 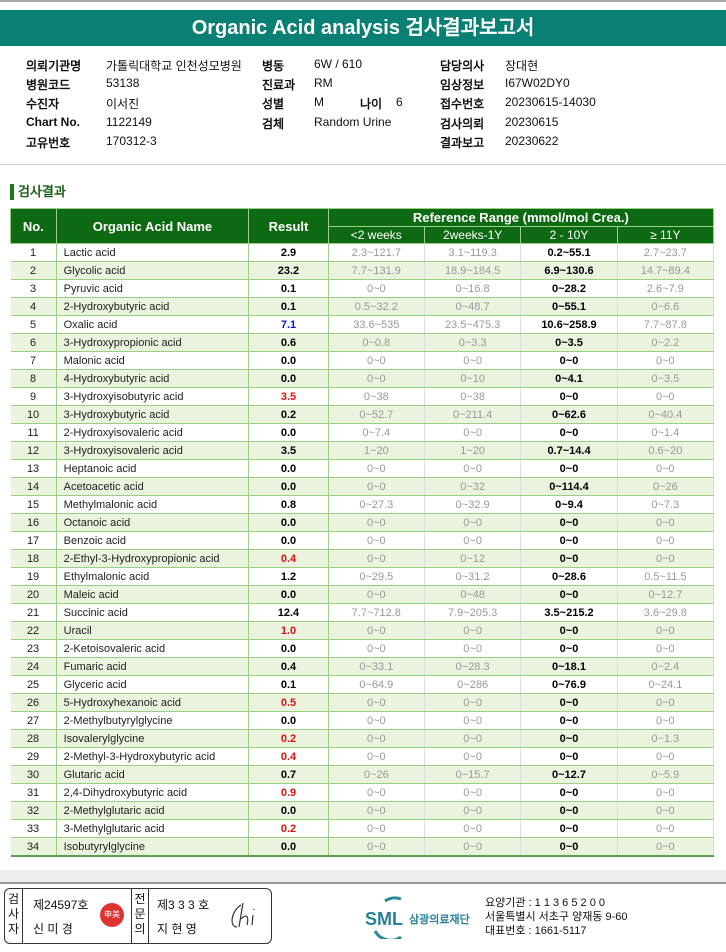 What do you see at coordinates (183, 905) in the screenshot?
I see `specialist-license: 제3 3 3 호` at bounding box center [183, 905].